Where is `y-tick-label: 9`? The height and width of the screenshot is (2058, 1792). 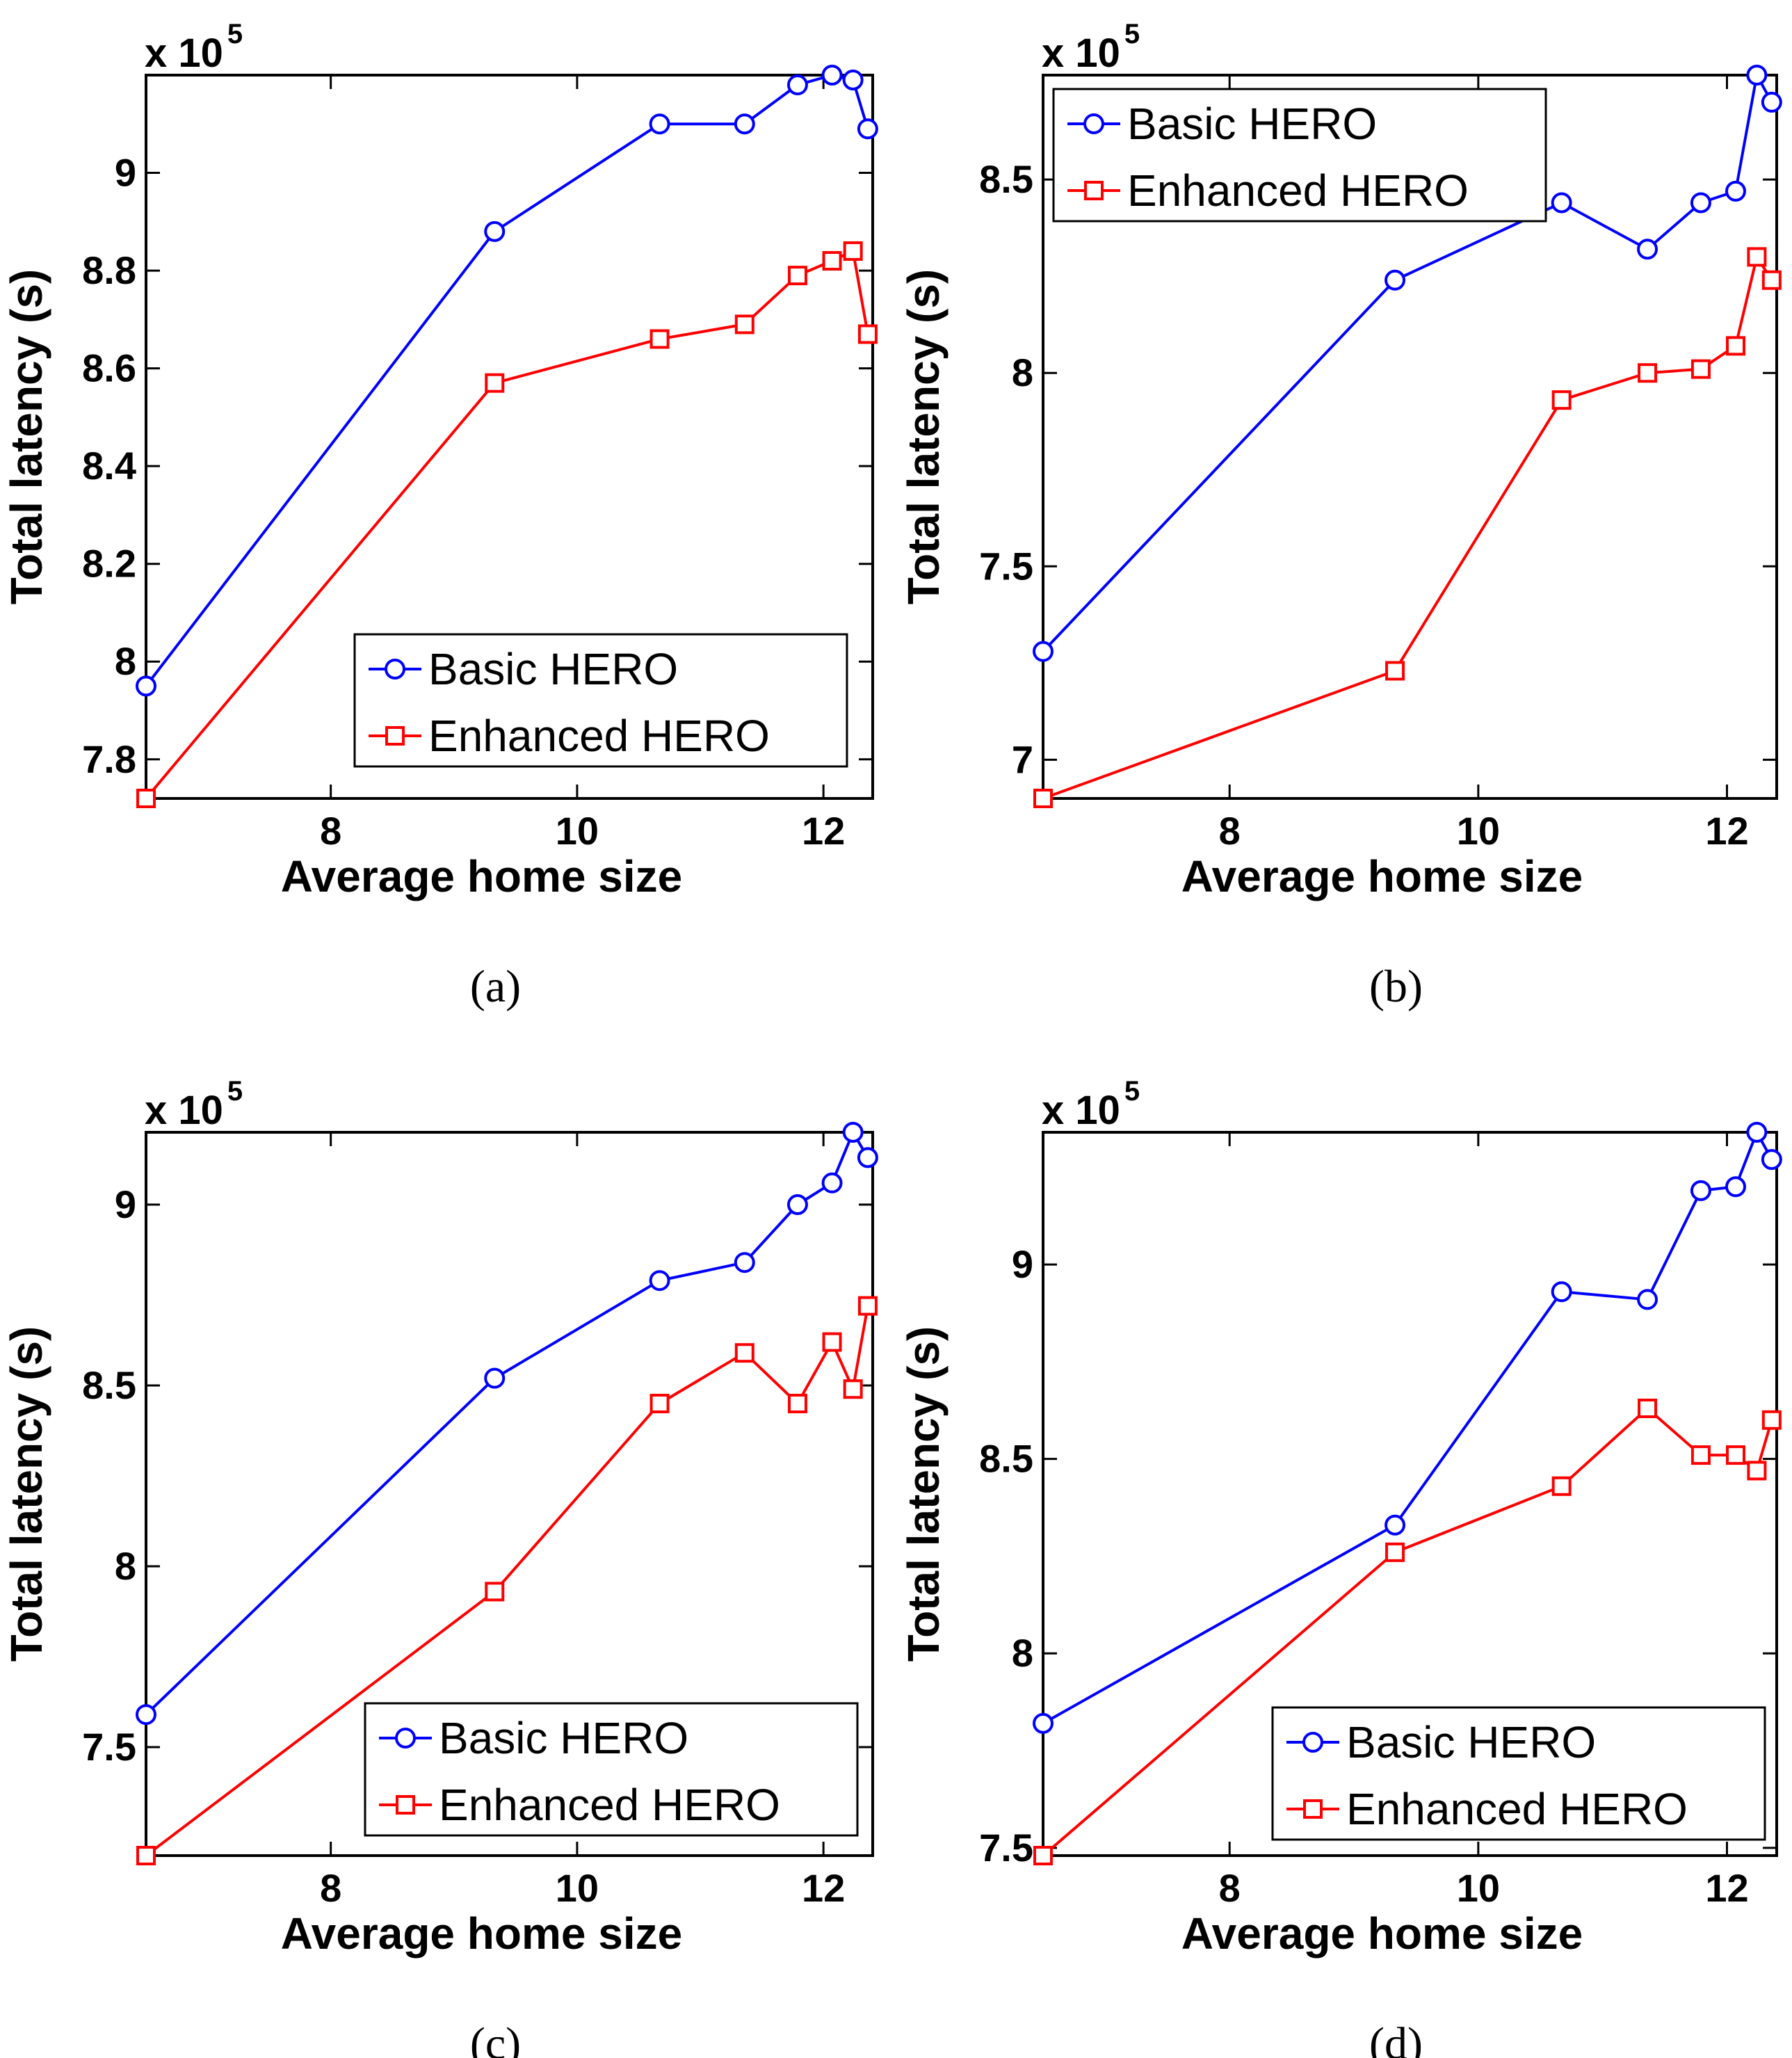 y-tick-label: 9 is located at coordinates (125, 1204).